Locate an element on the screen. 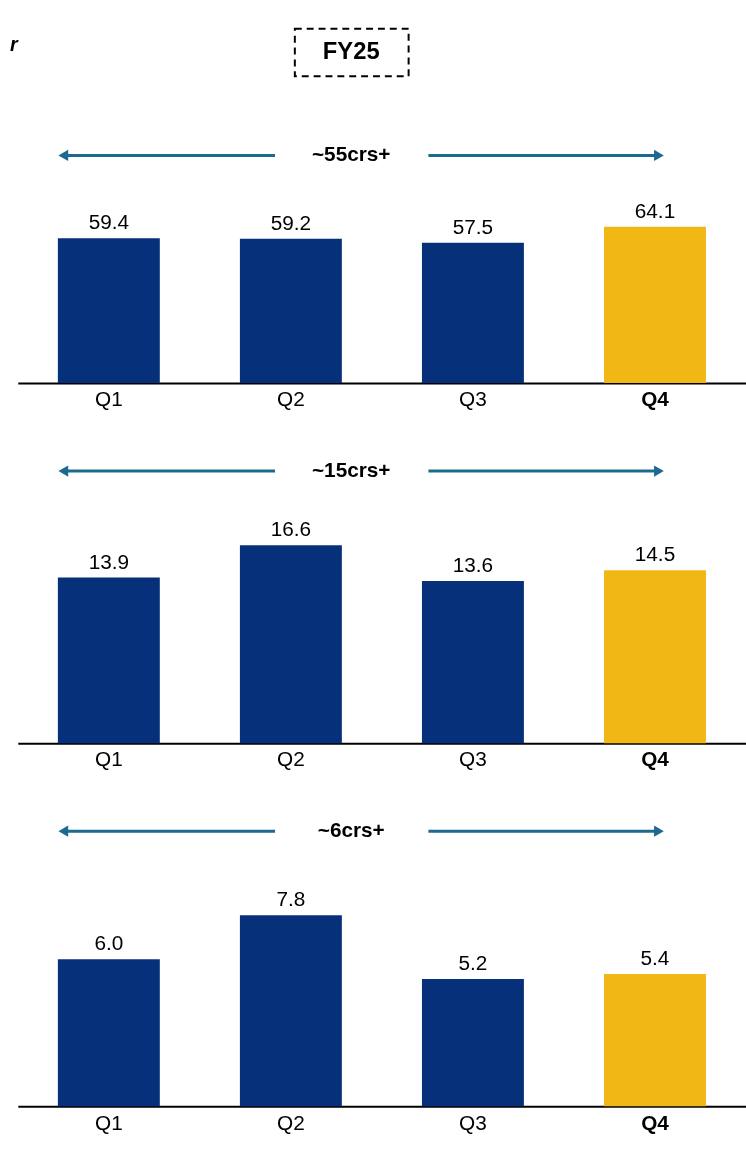  text: ~55crs+ is located at coordinates (351, 154).